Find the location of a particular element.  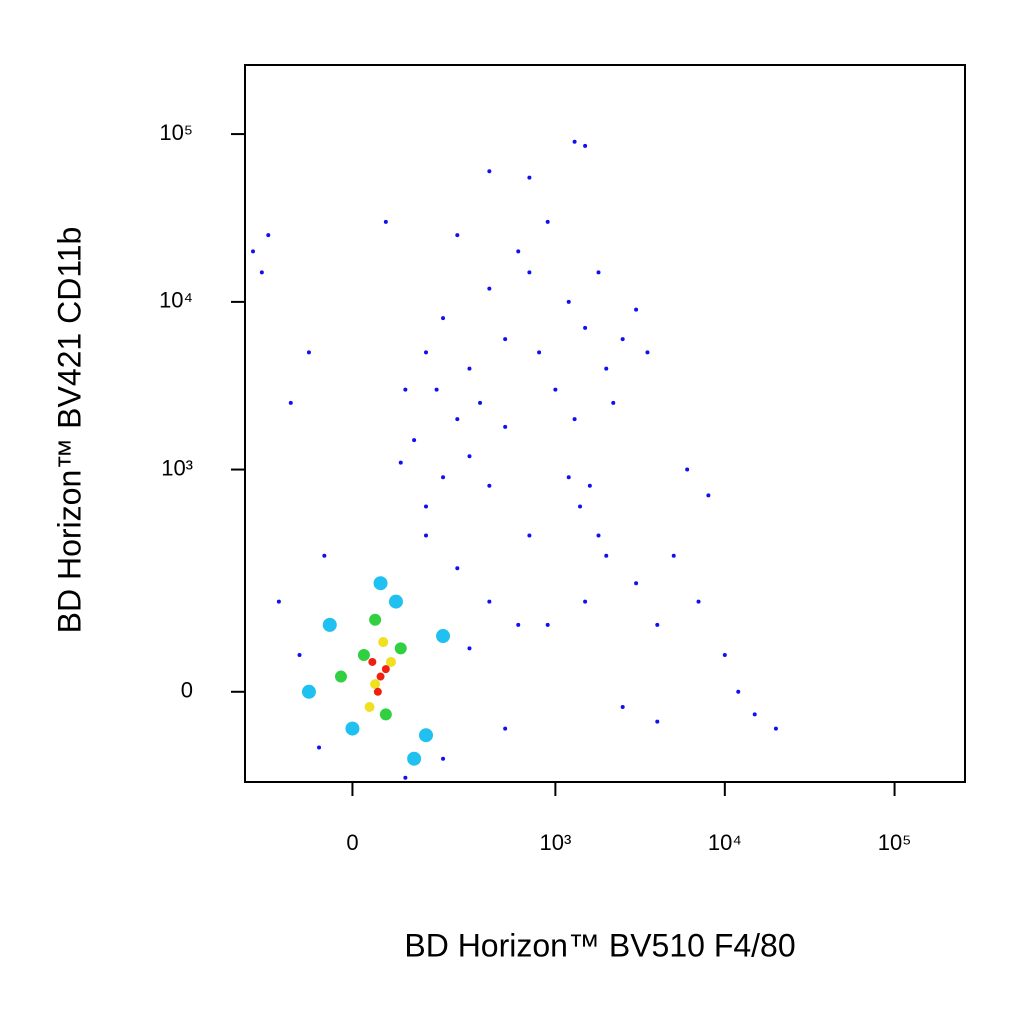

x-tick-label: 0 is located at coordinates (352, 842).